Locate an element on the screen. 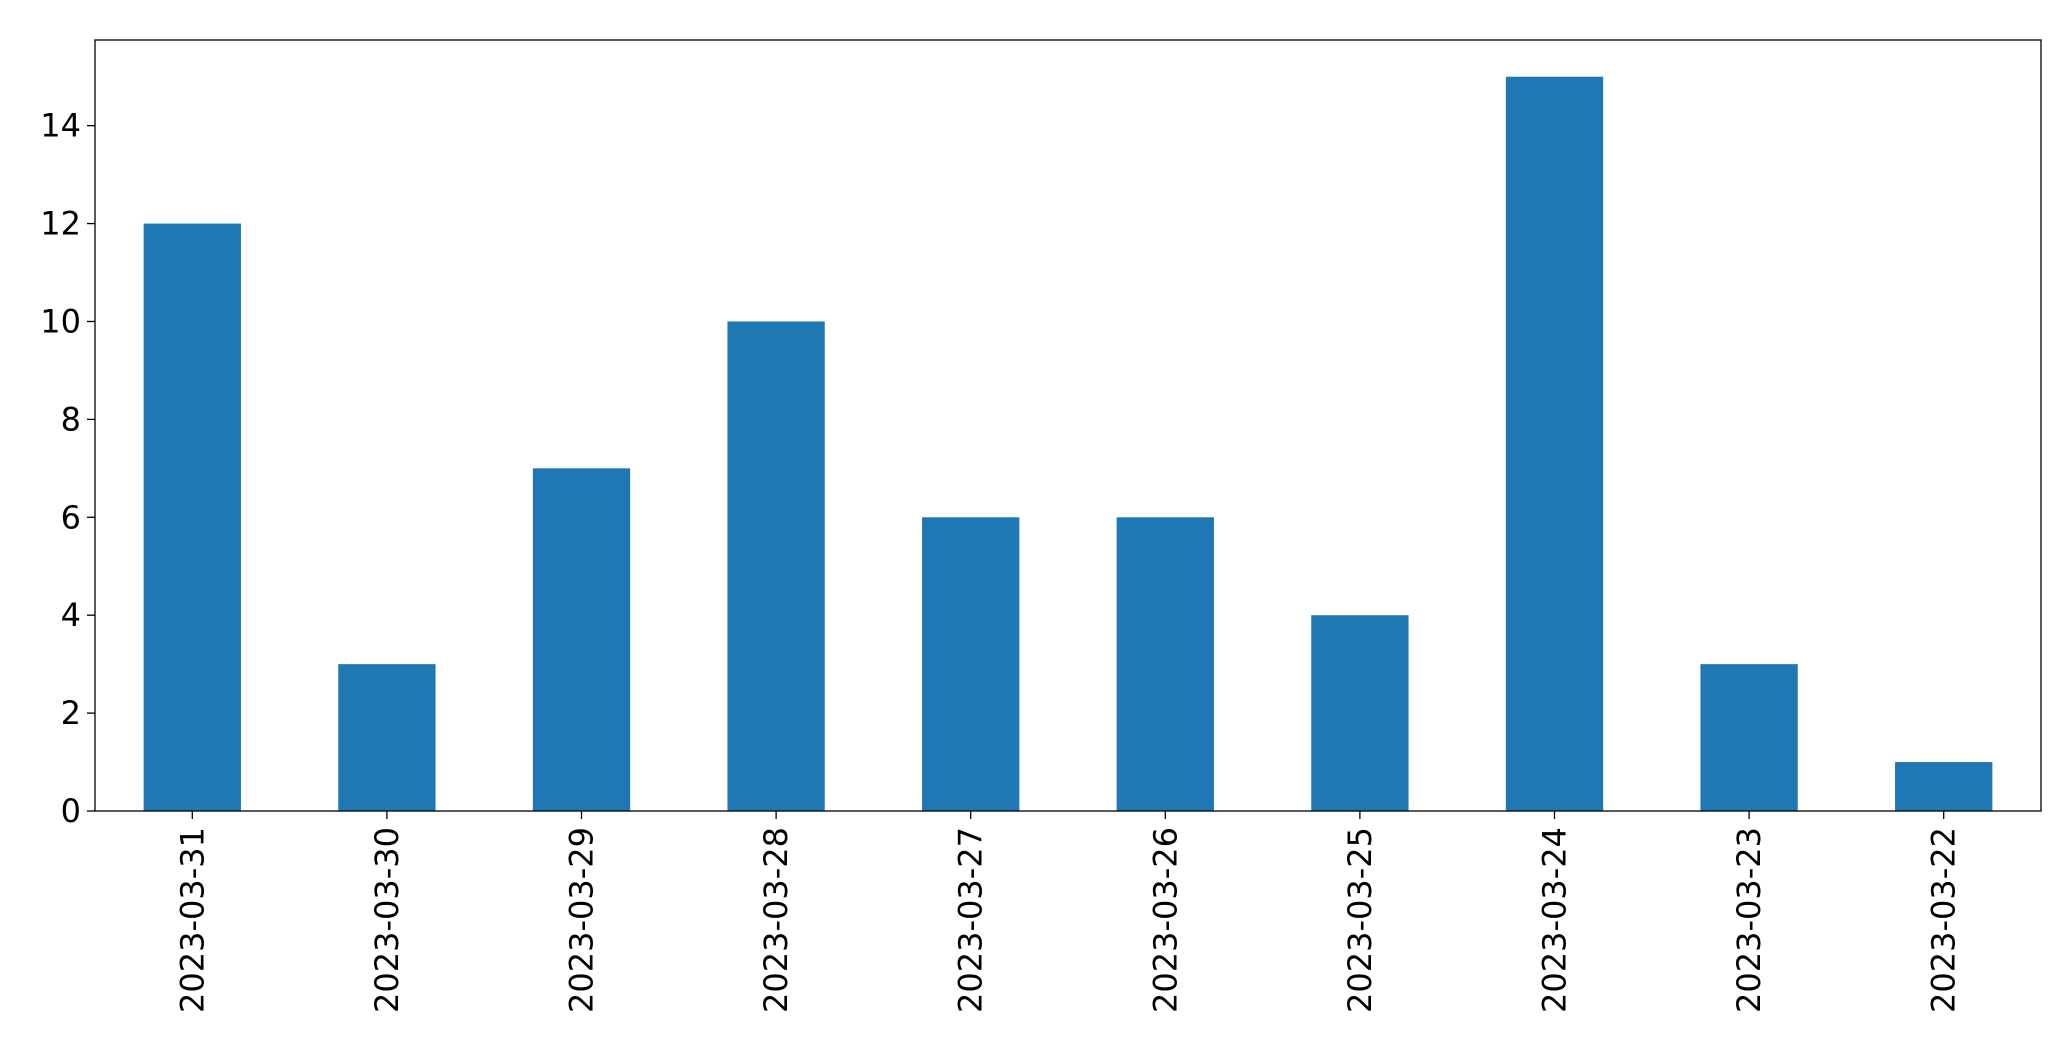 The image size is (2071, 1061). x-tick-label: 2023-03-29 is located at coordinates (582, 920).